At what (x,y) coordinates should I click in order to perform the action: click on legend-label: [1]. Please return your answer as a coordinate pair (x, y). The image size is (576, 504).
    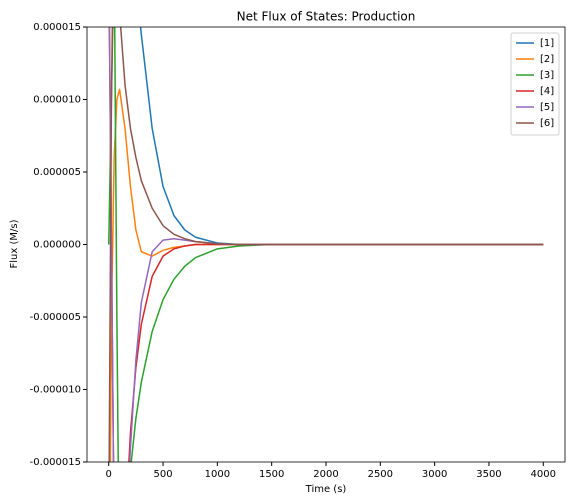
    Looking at the image, I should click on (547, 43).